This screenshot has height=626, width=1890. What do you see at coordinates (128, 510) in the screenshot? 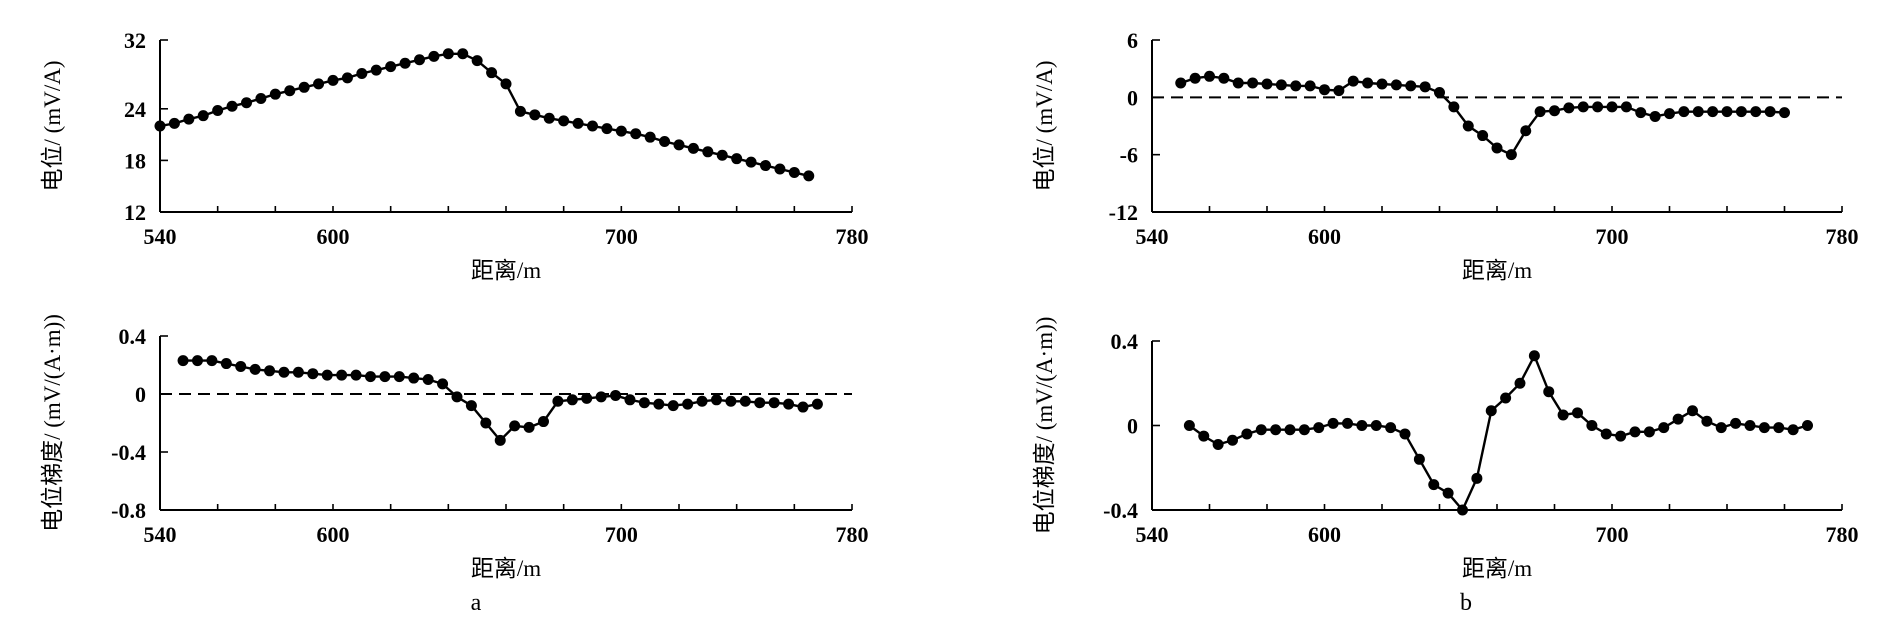
I see `y-tick-label: -0.8` at bounding box center [128, 510].